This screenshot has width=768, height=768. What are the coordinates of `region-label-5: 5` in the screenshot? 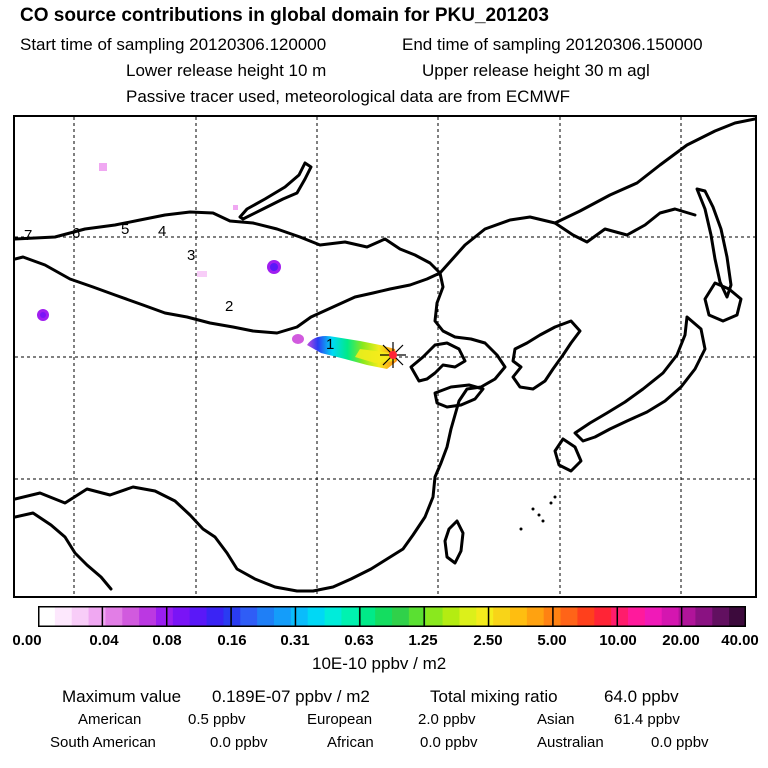 It's located at (125, 229).